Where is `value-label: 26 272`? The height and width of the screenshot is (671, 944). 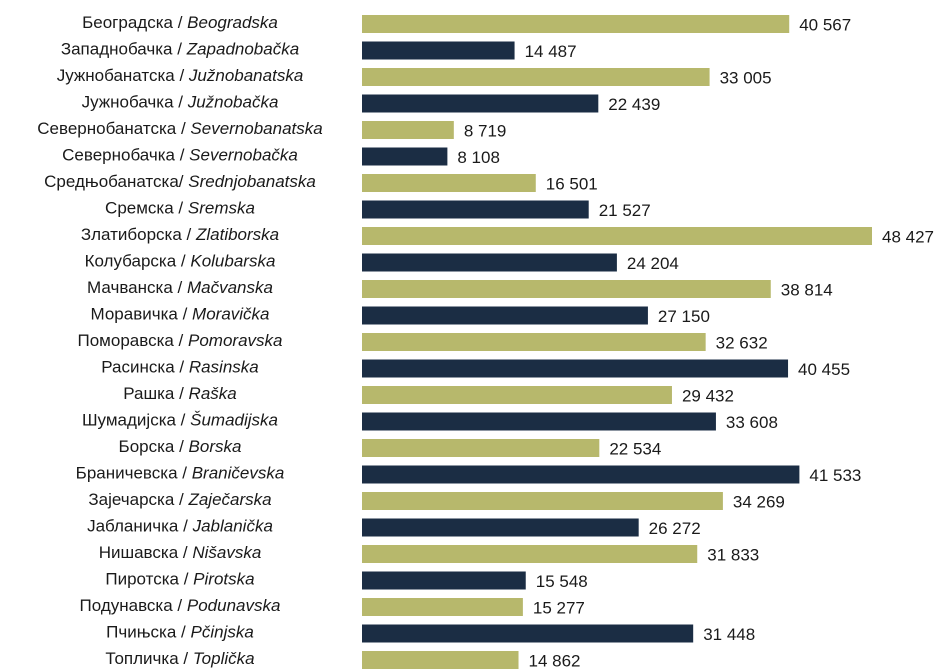 value-label: 26 272 is located at coordinates (675, 528).